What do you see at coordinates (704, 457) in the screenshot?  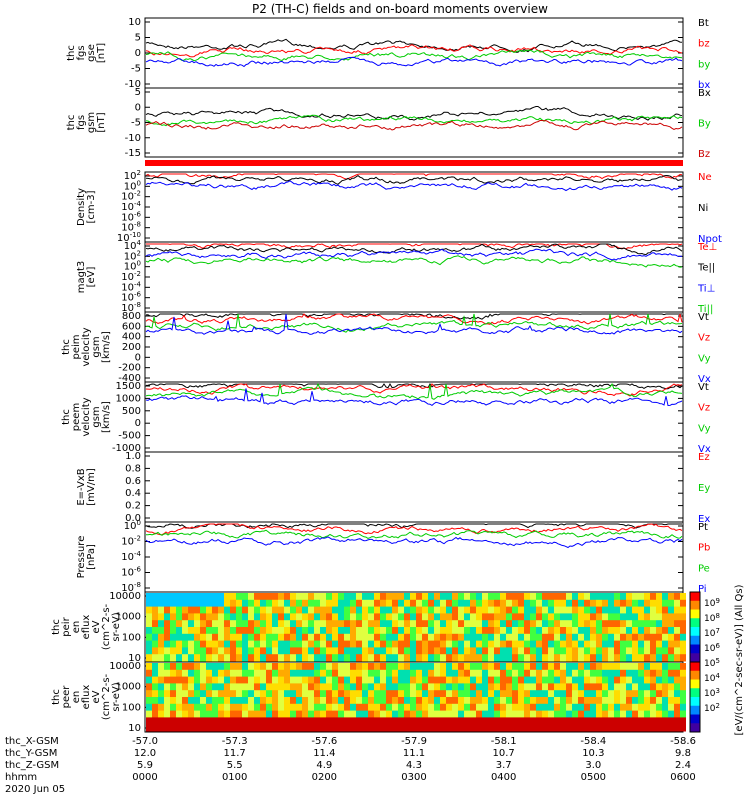 I see `legend-Ez: Ez` at bounding box center [704, 457].